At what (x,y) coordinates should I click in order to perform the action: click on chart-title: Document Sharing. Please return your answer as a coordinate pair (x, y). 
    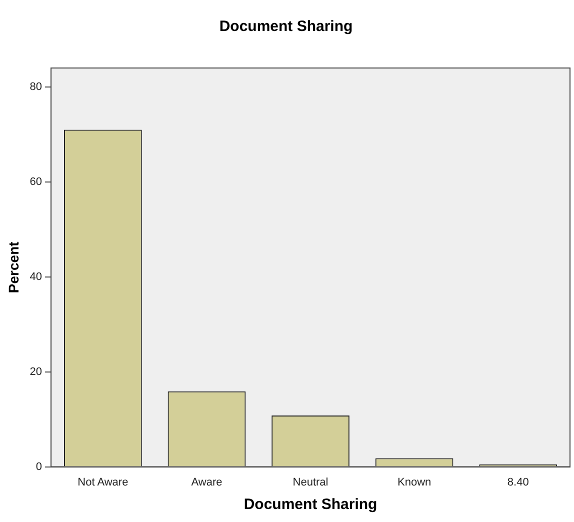
    Looking at the image, I should click on (286, 27).